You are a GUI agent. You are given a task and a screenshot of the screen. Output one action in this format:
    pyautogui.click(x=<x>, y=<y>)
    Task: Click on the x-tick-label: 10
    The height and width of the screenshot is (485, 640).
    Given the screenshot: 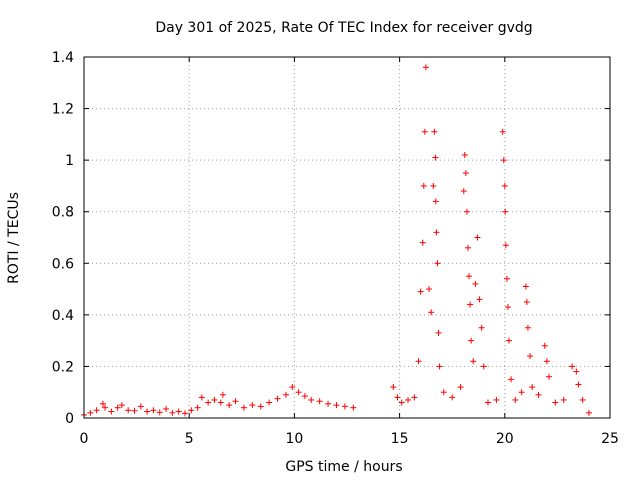 What is the action you would take?
    pyautogui.click(x=294, y=439)
    